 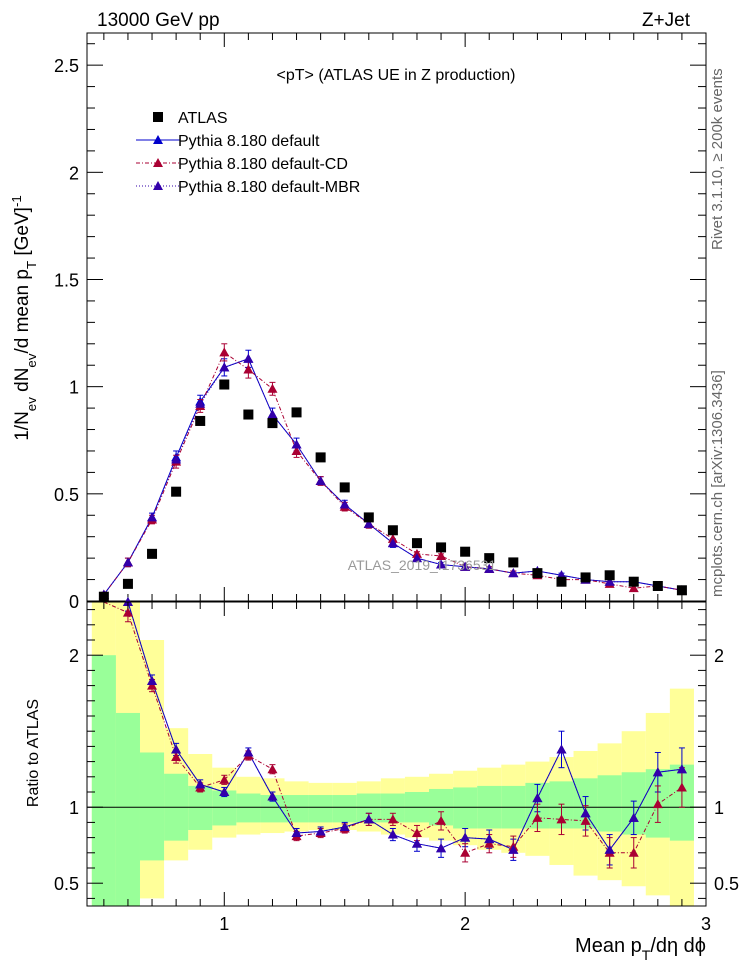 I want to click on x-tick-label: 2, so click(x=465, y=924).